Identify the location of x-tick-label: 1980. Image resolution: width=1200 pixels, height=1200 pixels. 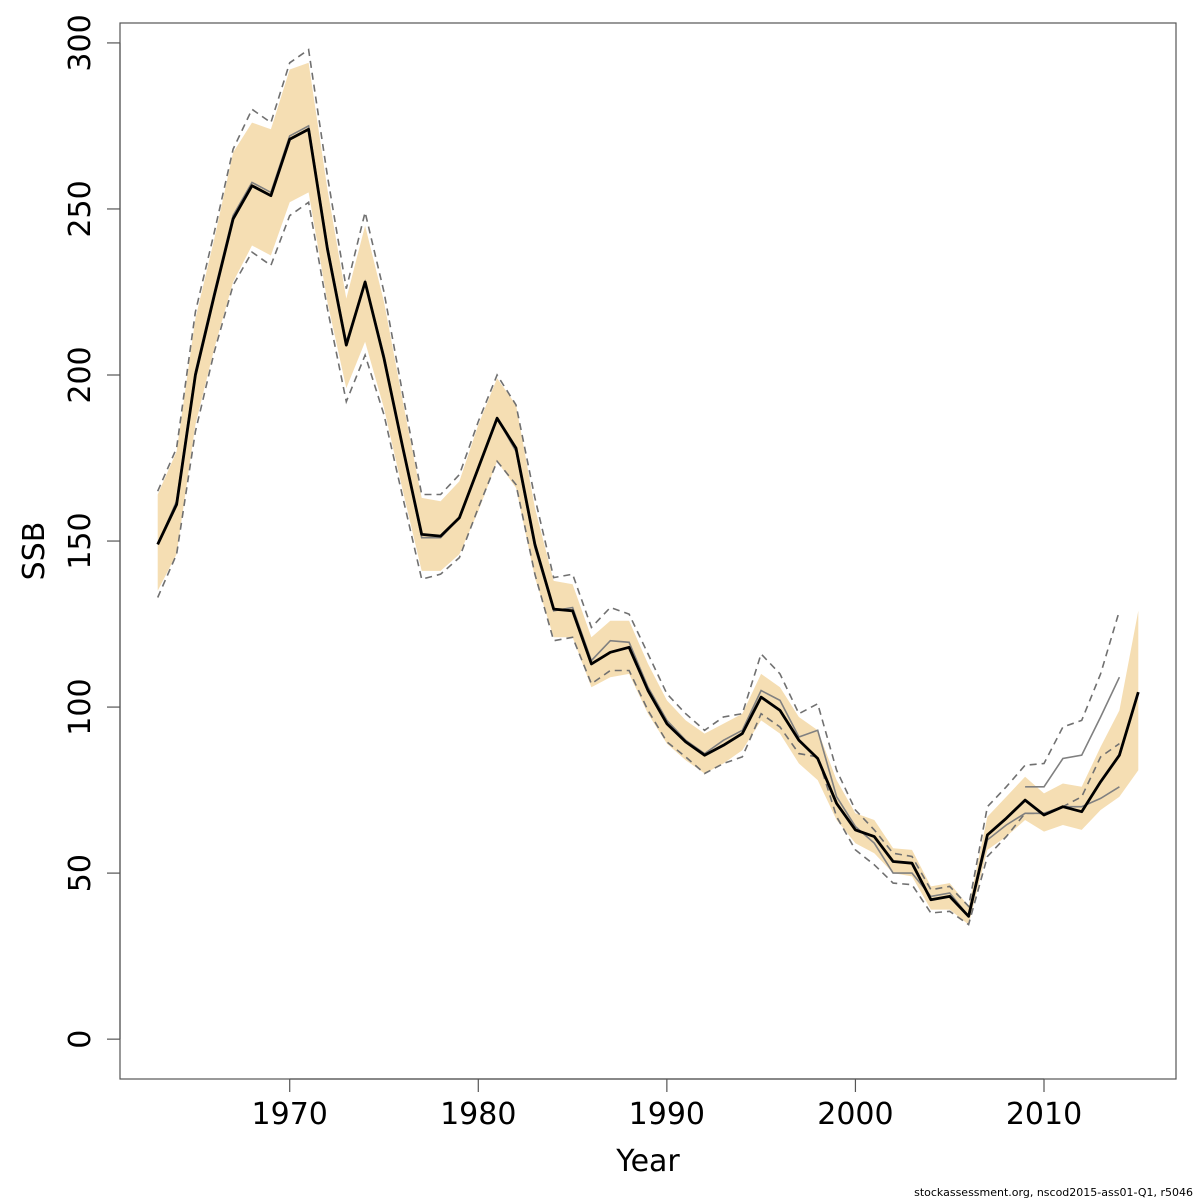
(478, 1114).